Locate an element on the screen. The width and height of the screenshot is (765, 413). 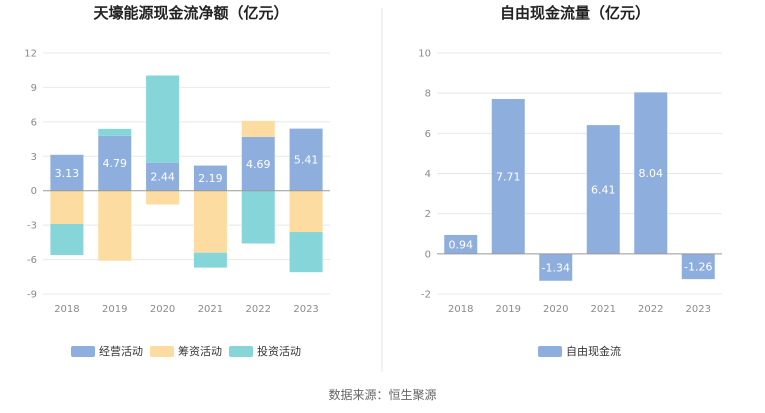
cashflow-ytick-label: -9 is located at coordinates (32, 295).